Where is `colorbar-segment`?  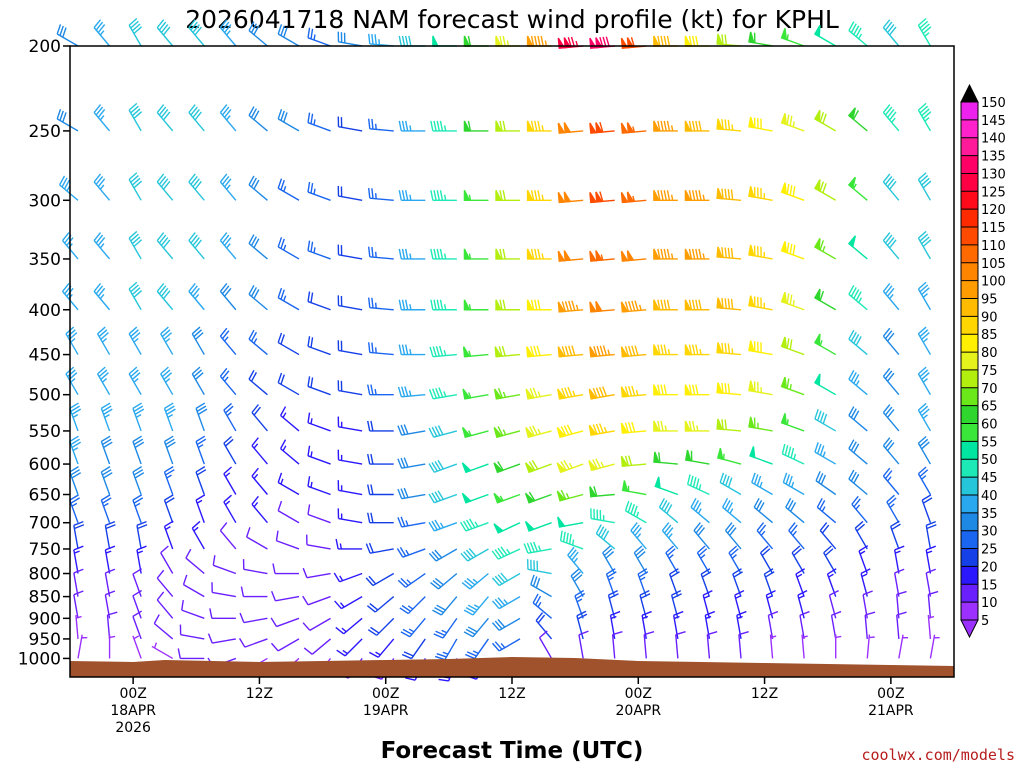 colorbar-segment is located at coordinates (969, 182).